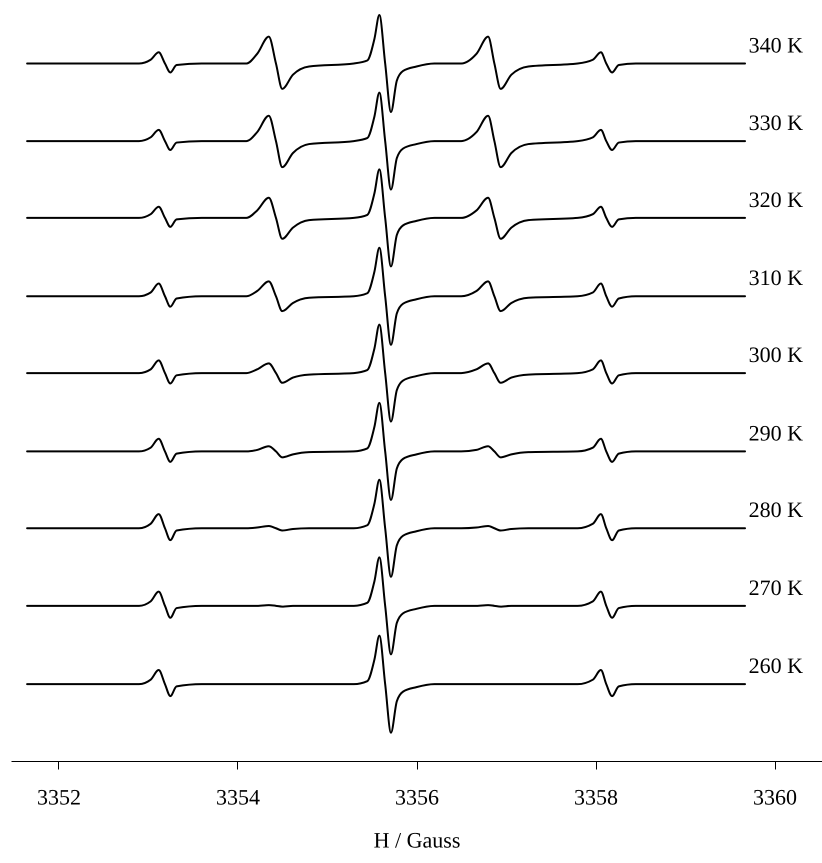 This screenshot has width=822, height=863. I want to click on series-label: 290 K, so click(776, 433).